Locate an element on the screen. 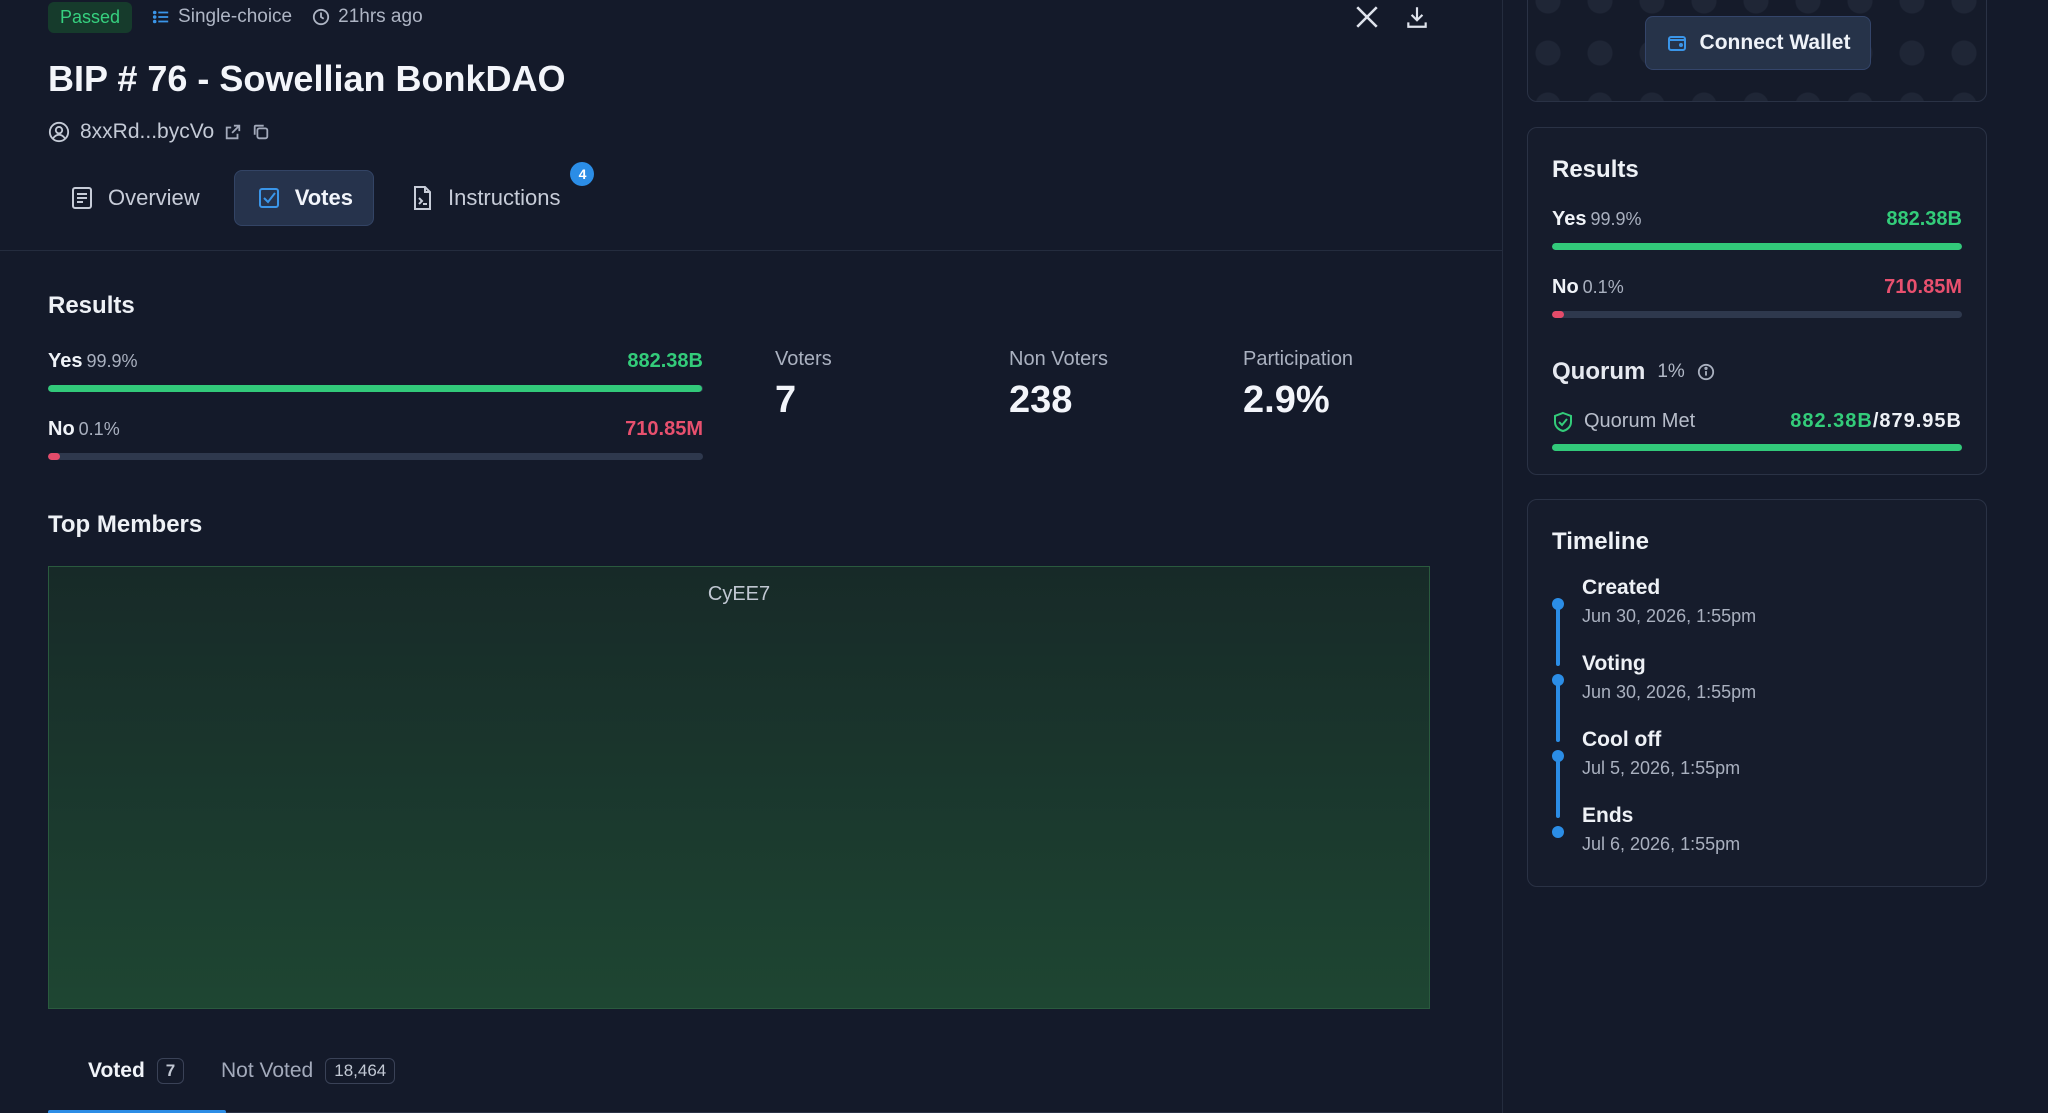 The width and height of the screenshot is (2048, 1113). tab-instructions: Instructions 4 is located at coordinates (491, 194).